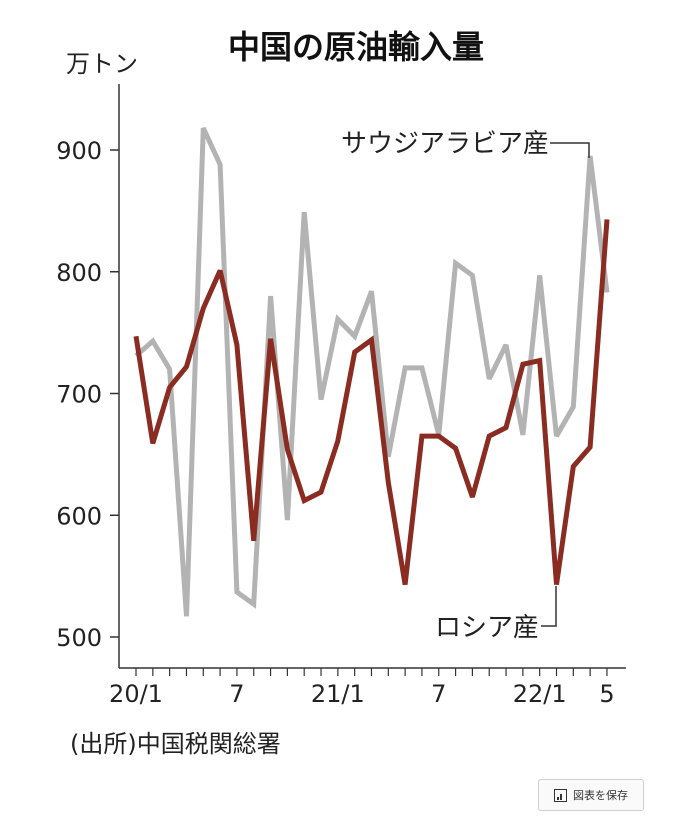 The width and height of the screenshot is (686, 821). Describe the element at coordinates (79, 151) in the screenshot. I see `y-tick-label: 900` at that location.